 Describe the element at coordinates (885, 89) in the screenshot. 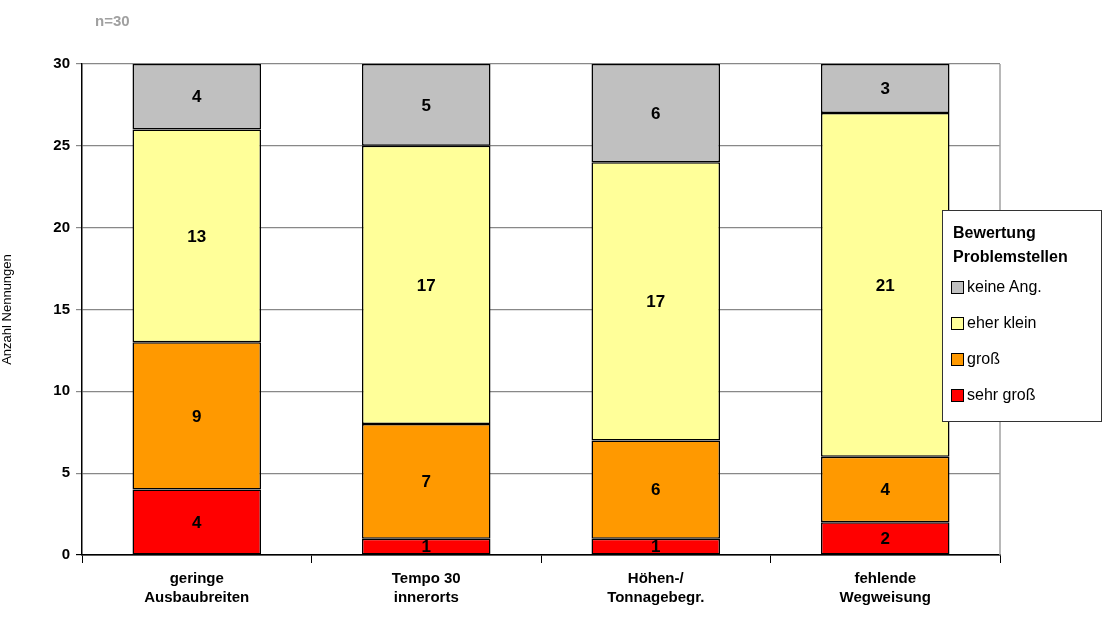

I see `data-label: 3` at that location.